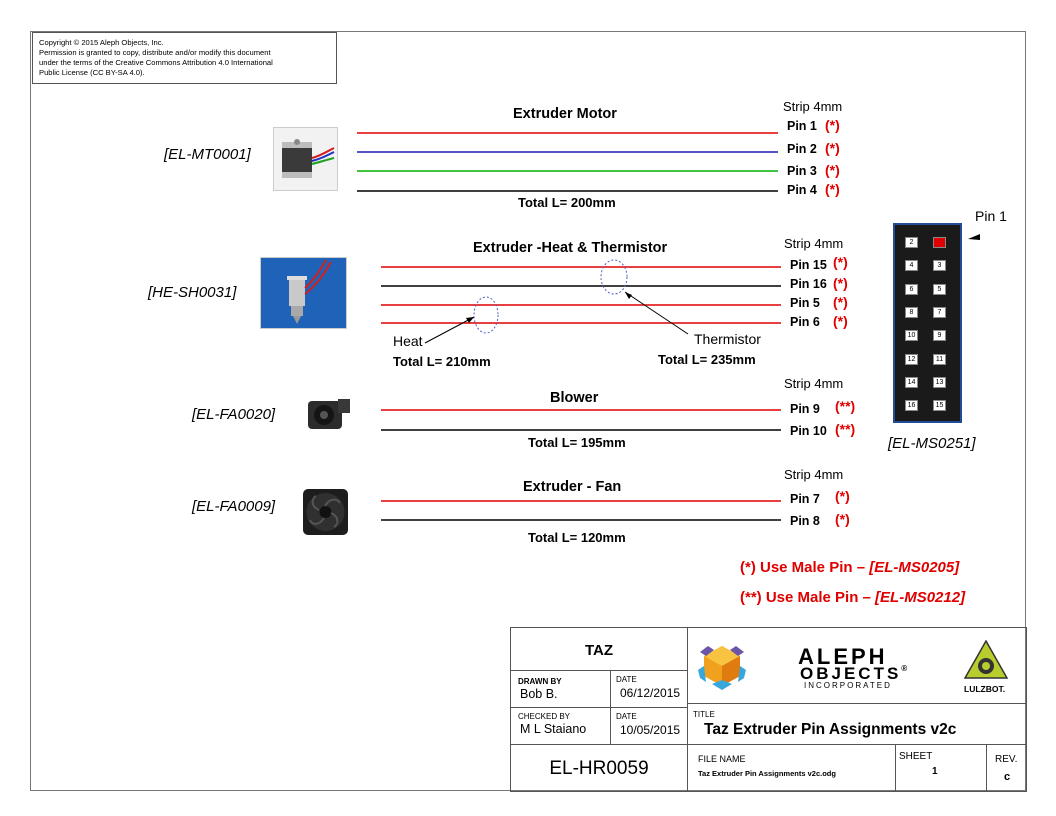 The width and height of the screenshot is (1056, 816). What do you see at coordinates (539, 694) in the screenshot?
I see `drawn-by-value: Bob B.` at bounding box center [539, 694].